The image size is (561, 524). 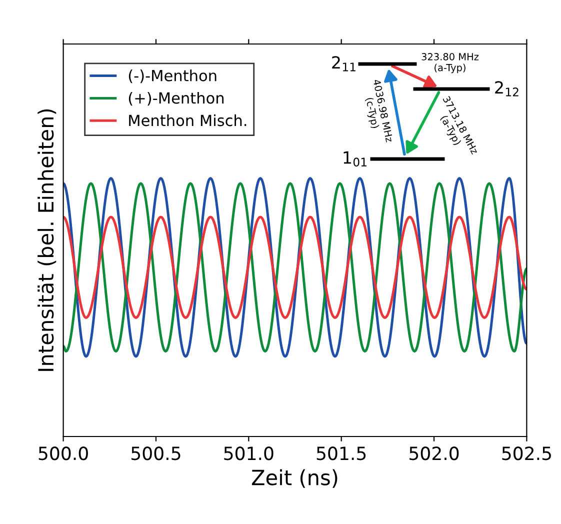 What do you see at coordinates (63, 453) in the screenshot?
I see `x-tick-label: 500.0` at bounding box center [63, 453].